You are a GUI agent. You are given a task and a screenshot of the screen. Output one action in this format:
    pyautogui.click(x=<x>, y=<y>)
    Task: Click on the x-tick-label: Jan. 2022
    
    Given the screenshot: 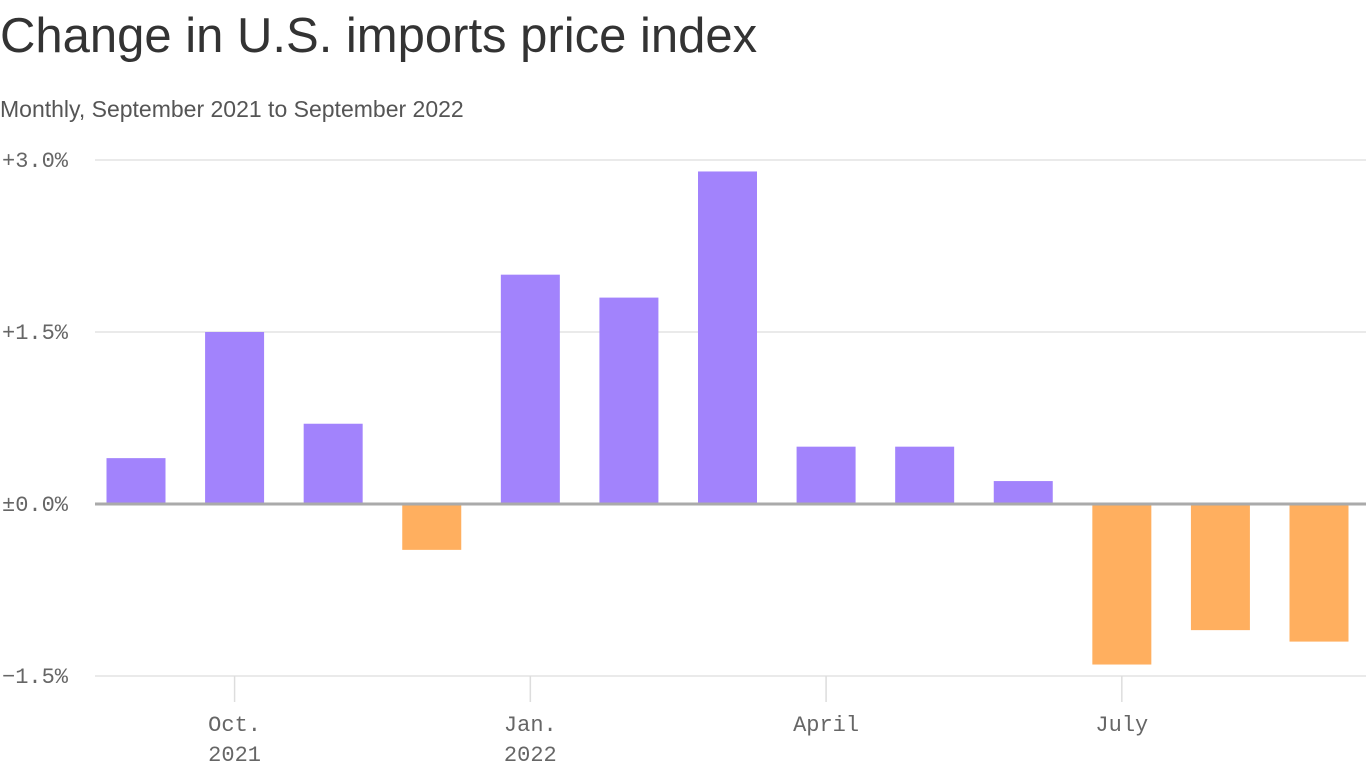 What is the action you would take?
    pyautogui.click(x=530, y=740)
    